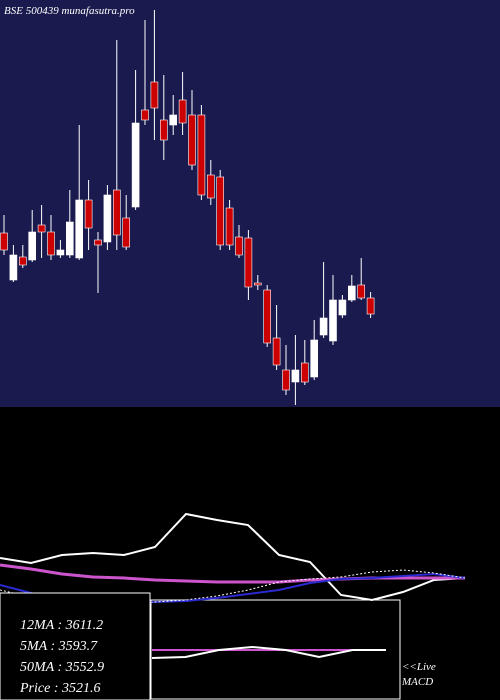 This screenshot has width=500, height=700. Describe the element at coordinates (69, 11) in the screenshot. I see `chart-title: BSE 500439 munafasutra.pro` at that location.